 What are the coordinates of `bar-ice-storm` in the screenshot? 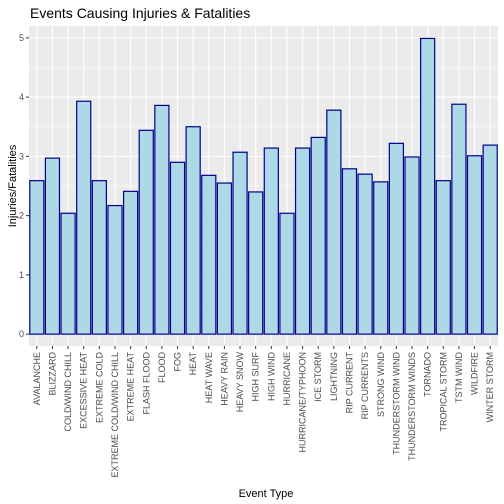 It's located at (318, 235).